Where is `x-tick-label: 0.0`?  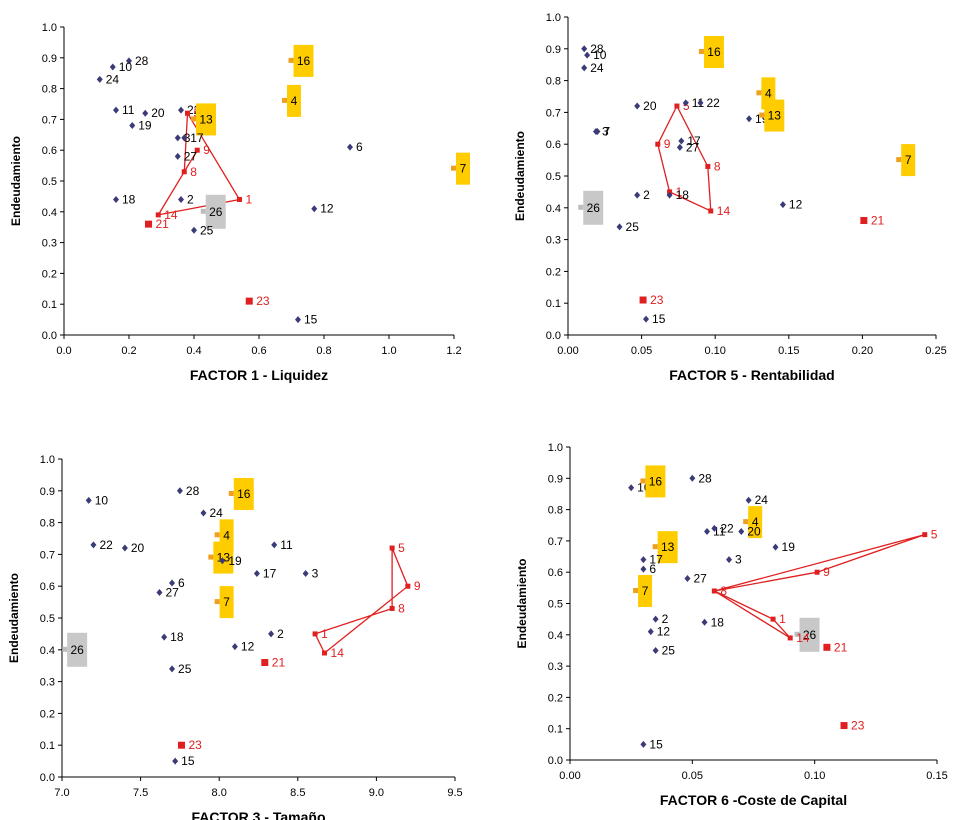
x-tick-label: 0.0 is located at coordinates (63, 351).